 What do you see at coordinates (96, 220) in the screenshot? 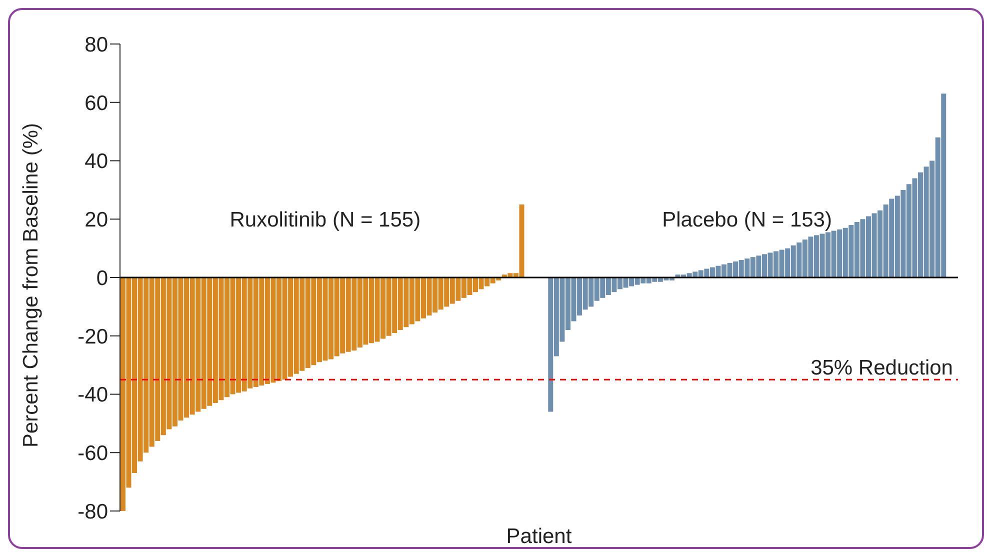
I see `y-tick-label: 20` at bounding box center [96, 220].